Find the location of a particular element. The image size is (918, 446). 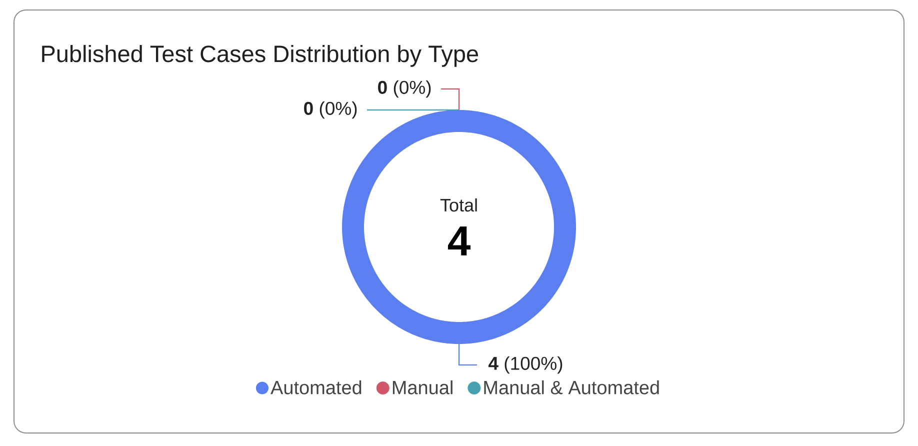

data-label: 4 (100%) is located at coordinates (525, 365).